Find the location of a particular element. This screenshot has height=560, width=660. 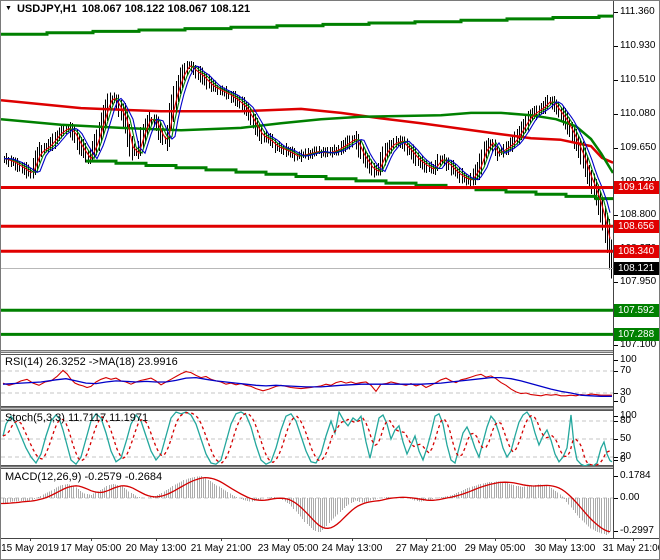

macd-panel is located at coordinates (307, 503).